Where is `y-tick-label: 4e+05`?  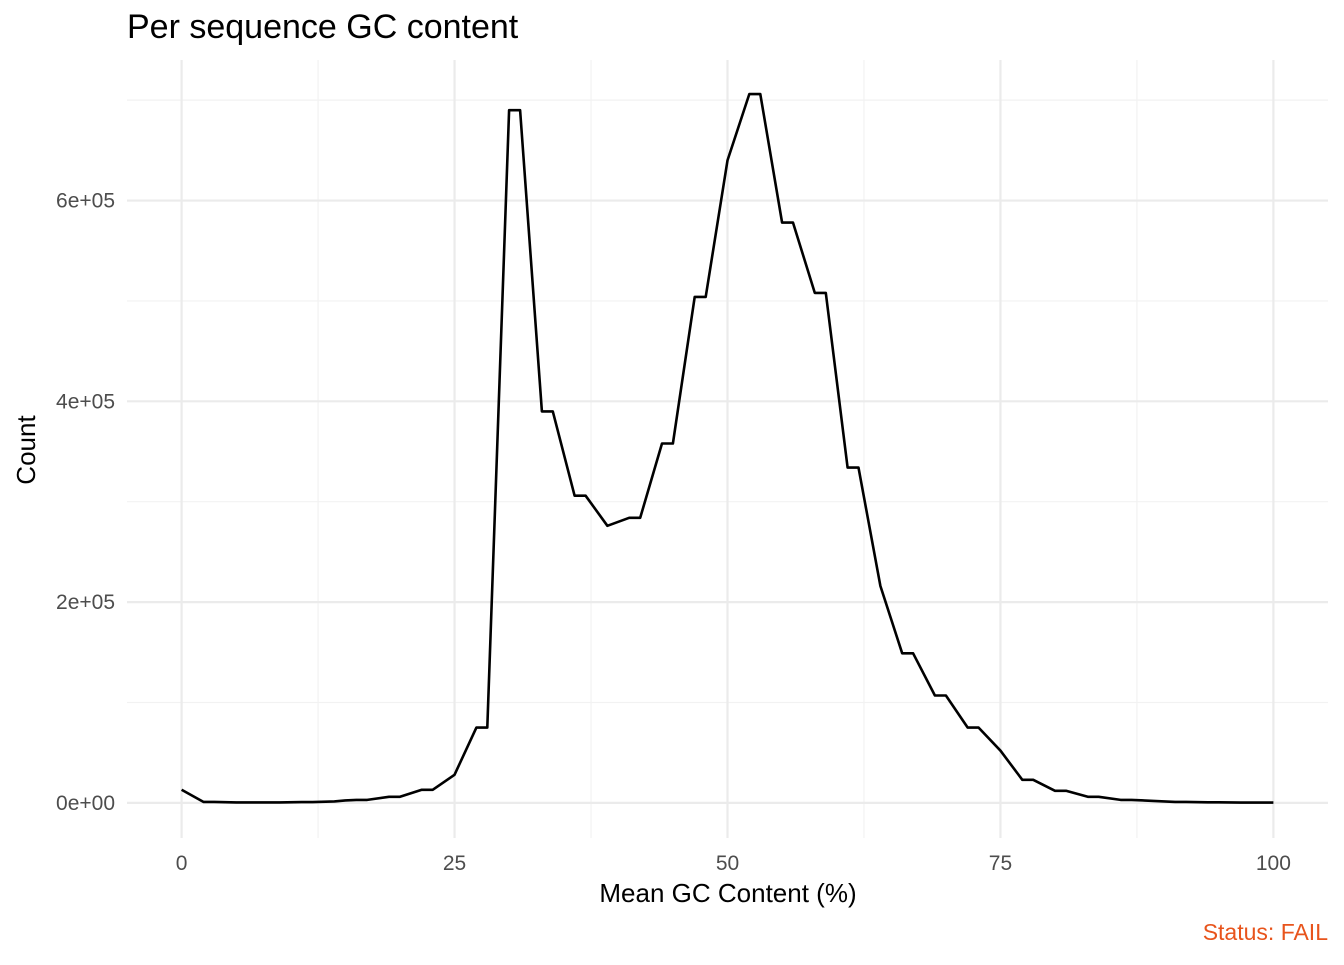
y-tick-label: 4e+05 is located at coordinates (85, 401).